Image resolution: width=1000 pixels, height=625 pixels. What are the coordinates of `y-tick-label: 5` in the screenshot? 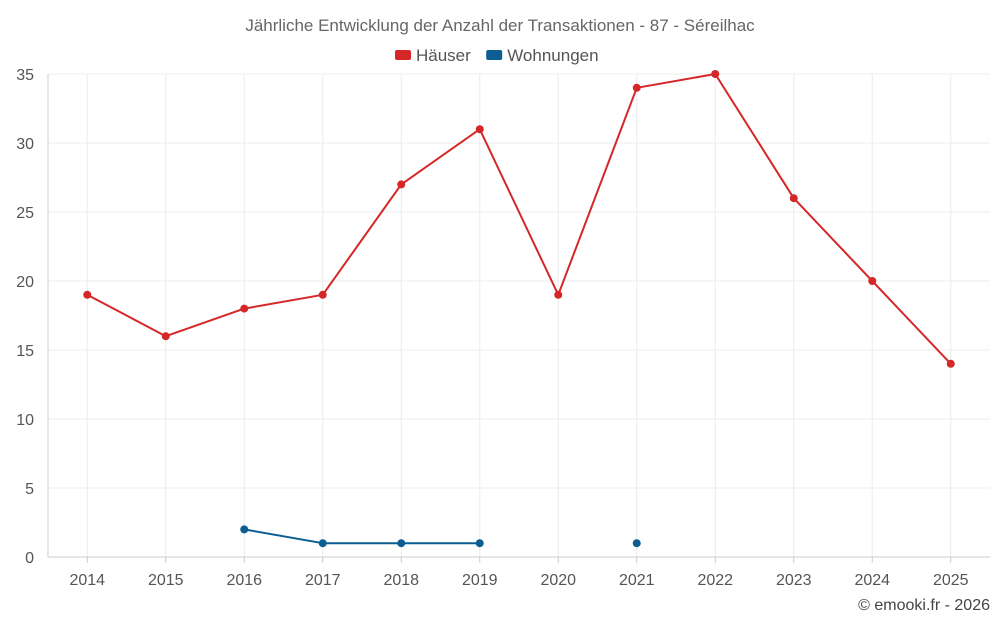 It's located at (29, 489).